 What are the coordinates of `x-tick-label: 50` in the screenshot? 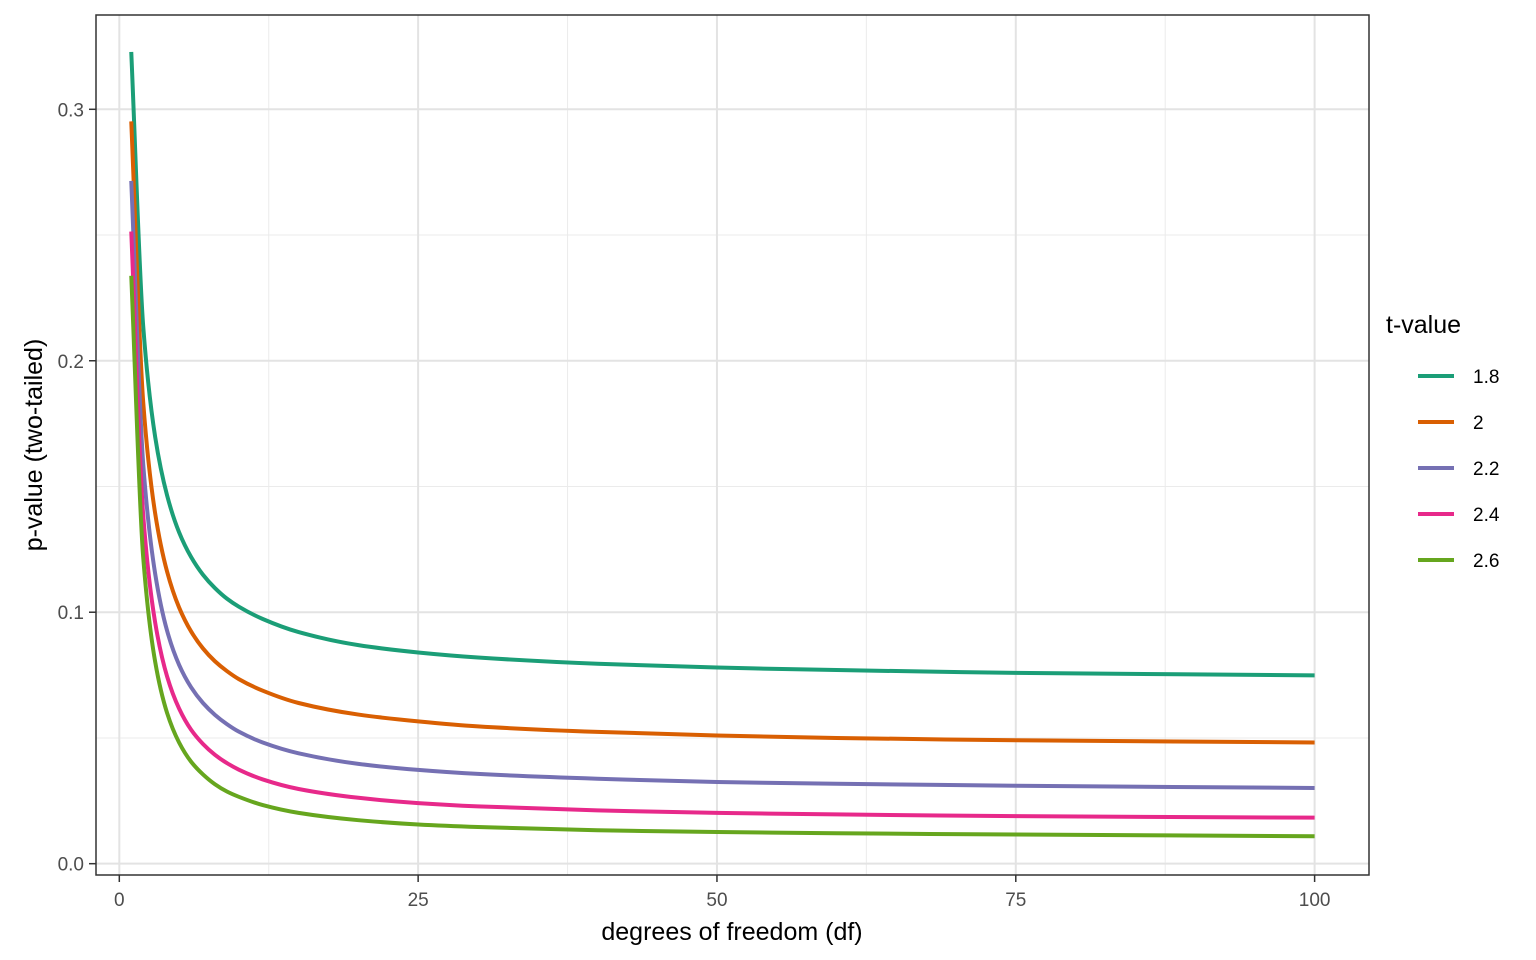 It's located at (716, 900).